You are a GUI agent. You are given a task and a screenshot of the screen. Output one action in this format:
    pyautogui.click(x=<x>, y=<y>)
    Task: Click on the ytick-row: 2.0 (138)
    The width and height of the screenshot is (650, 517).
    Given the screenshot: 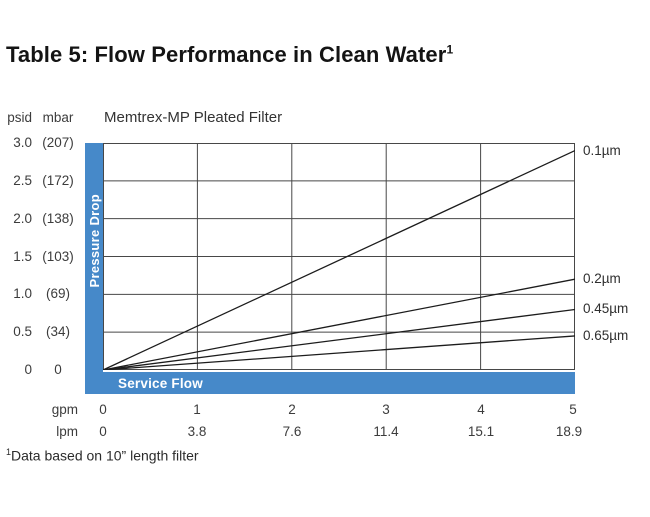 What is the action you would take?
    pyautogui.click(x=42, y=219)
    